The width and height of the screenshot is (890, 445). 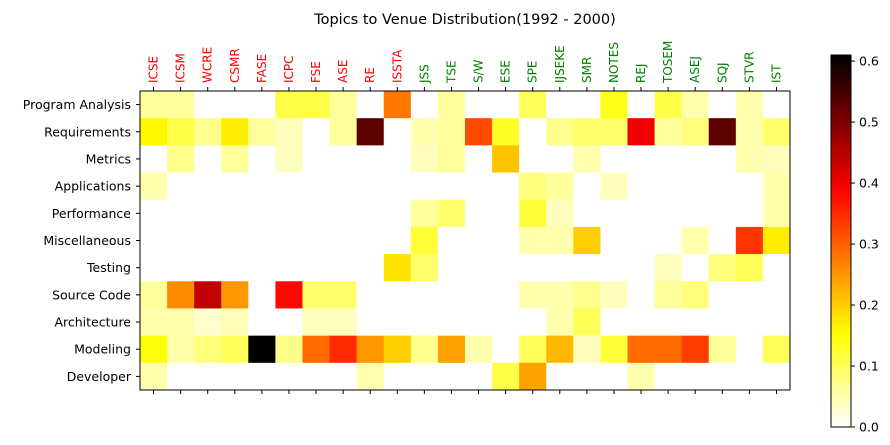 What do you see at coordinates (722, 72) in the screenshot?
I see `column-label: SQJ` at bounding box center [722, 72].